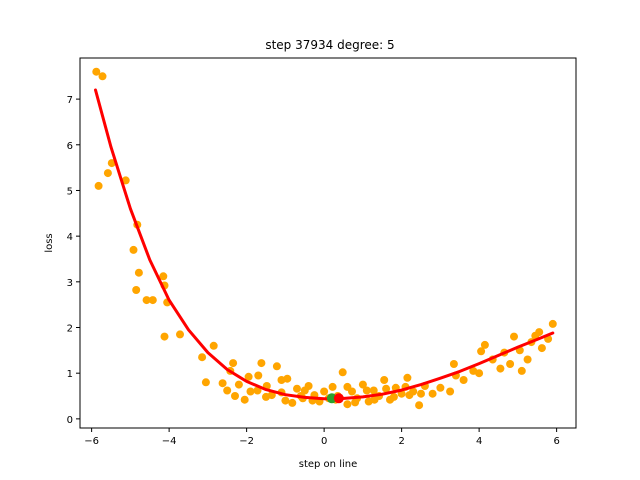  I want to click on y-tick-label: 0, so click(70, 420).